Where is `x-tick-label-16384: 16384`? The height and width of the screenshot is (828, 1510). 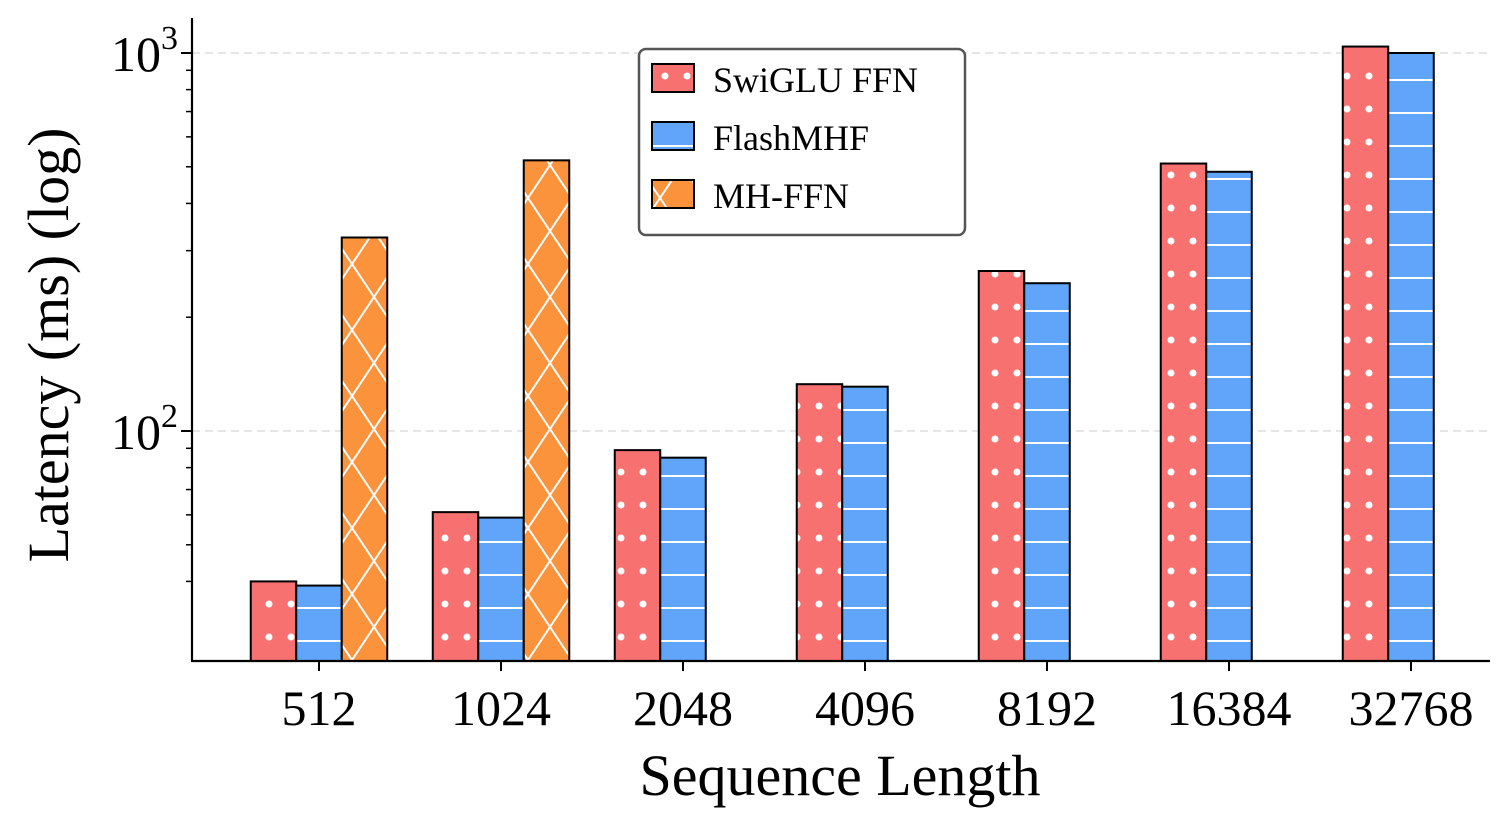 x-tick-label-16384: 16384 is located at coordinates (1229, 708).